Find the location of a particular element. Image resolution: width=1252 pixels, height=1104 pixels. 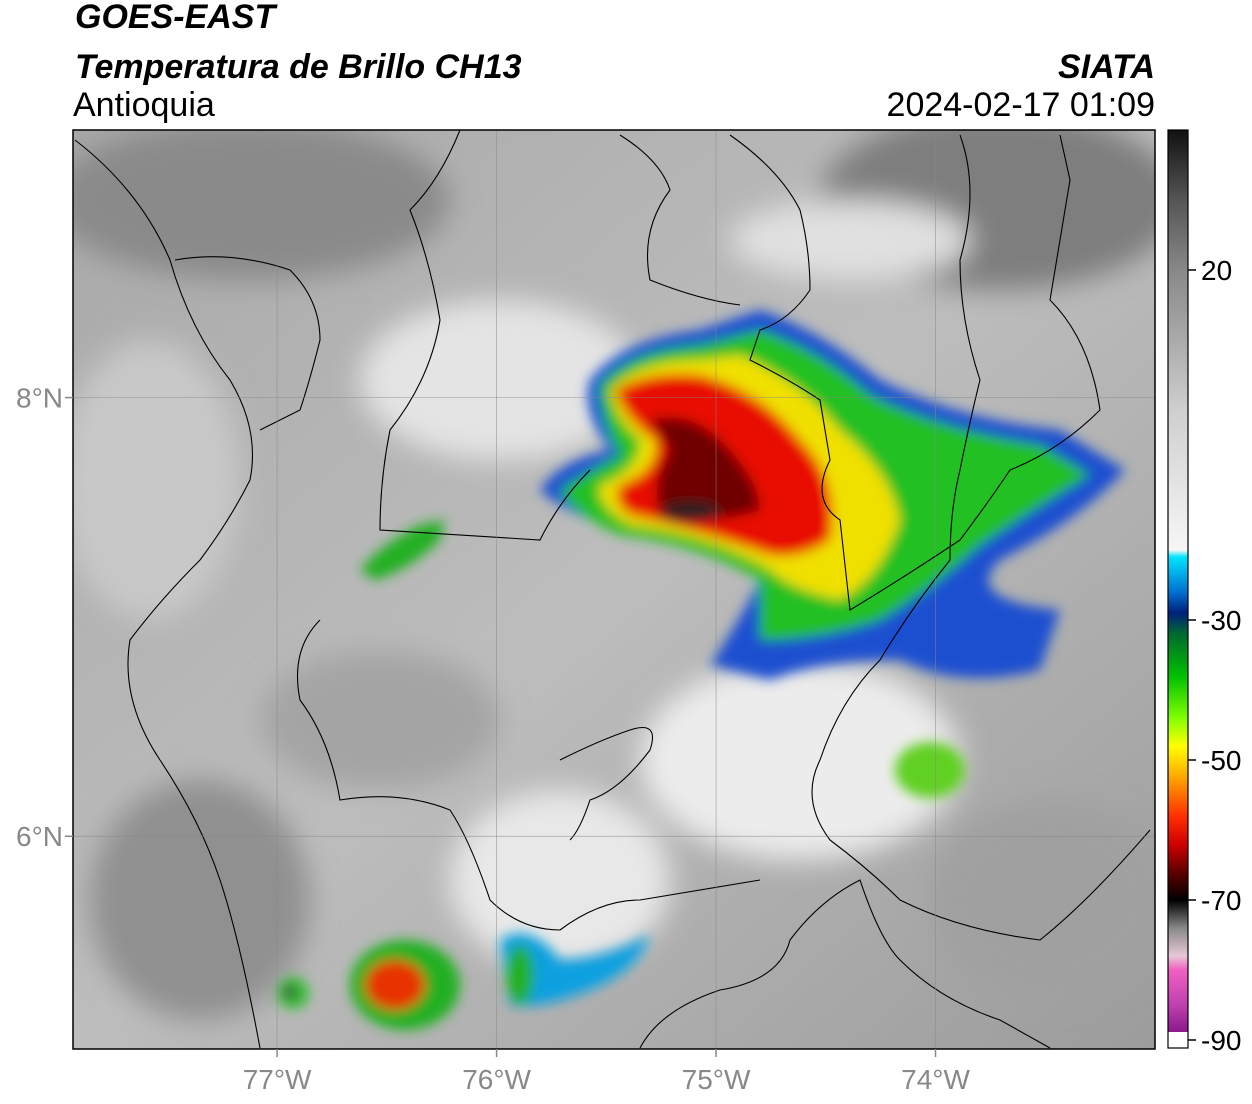

title: GOES-EAST is located at coordinates (176, 18).